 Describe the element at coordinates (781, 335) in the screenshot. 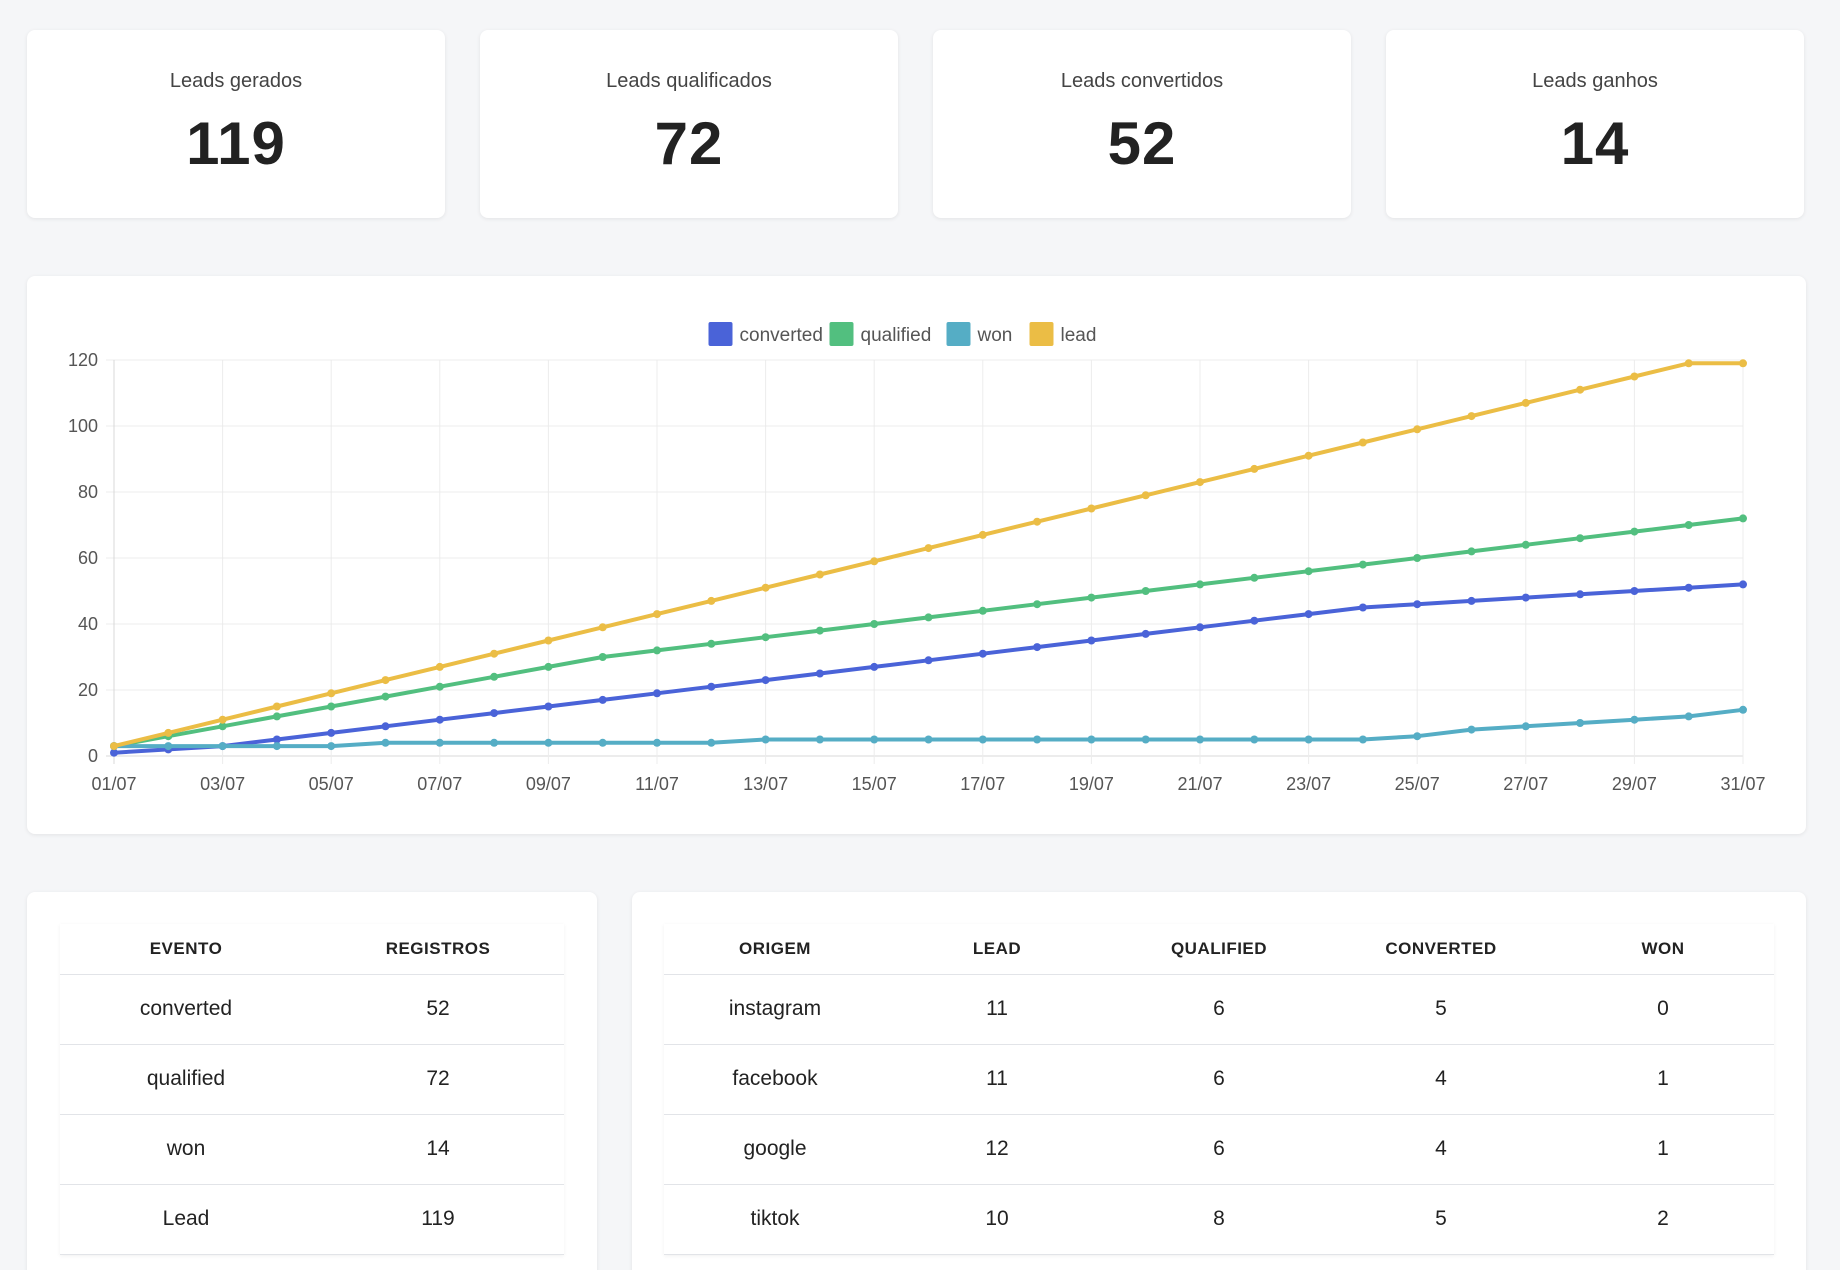

I see `legend-label-converted: converted` at that location.